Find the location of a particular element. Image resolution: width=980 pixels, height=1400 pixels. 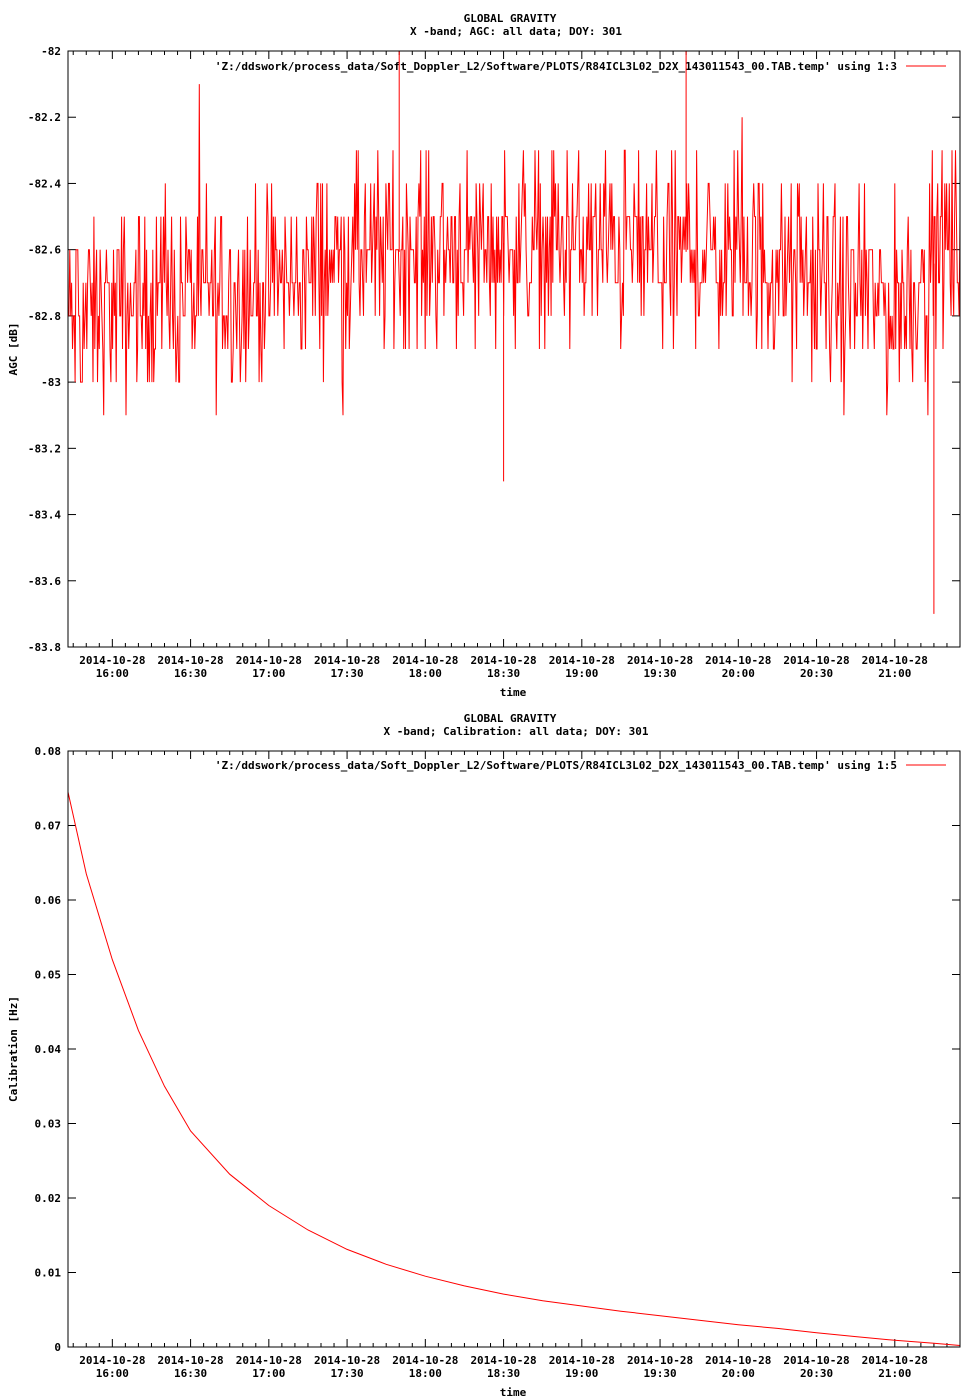

calibration-chart-subtitle: X -band; Calibration: all data; DOY: 301 is located at coordinates (516, 731).